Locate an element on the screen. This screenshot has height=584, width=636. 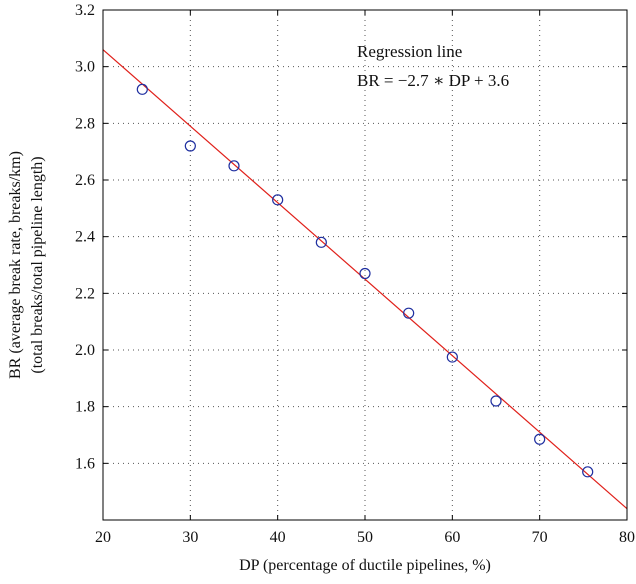
y-axis-label-line1: BR (average break rate, breaks/km) is located at coordinates (15, 265).